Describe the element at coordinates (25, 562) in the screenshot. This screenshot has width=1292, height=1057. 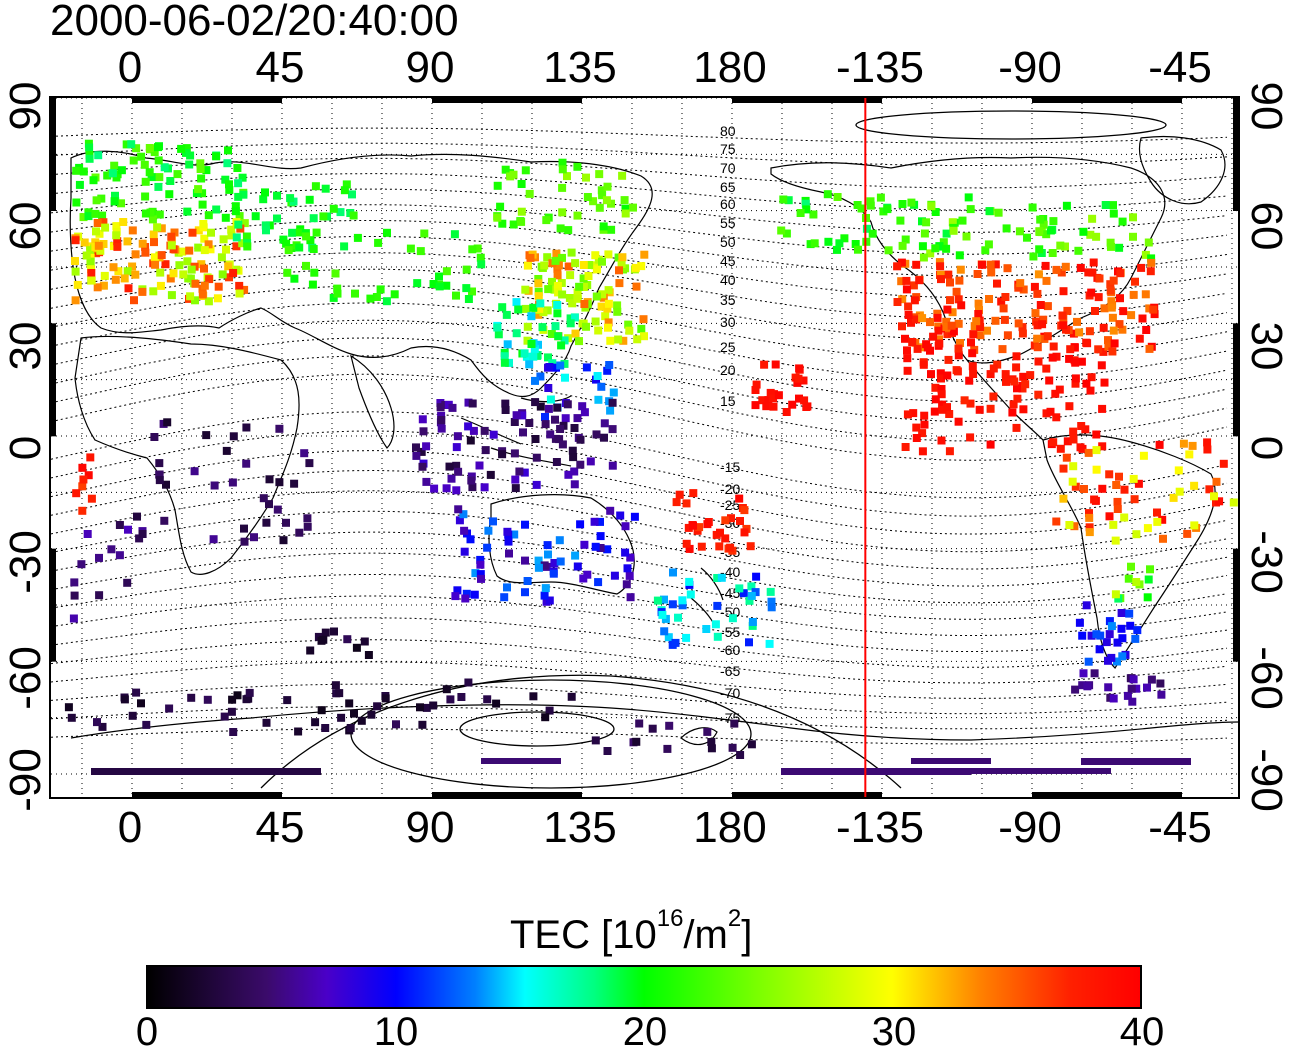
I see `left-lat-tick: -30` at that location.